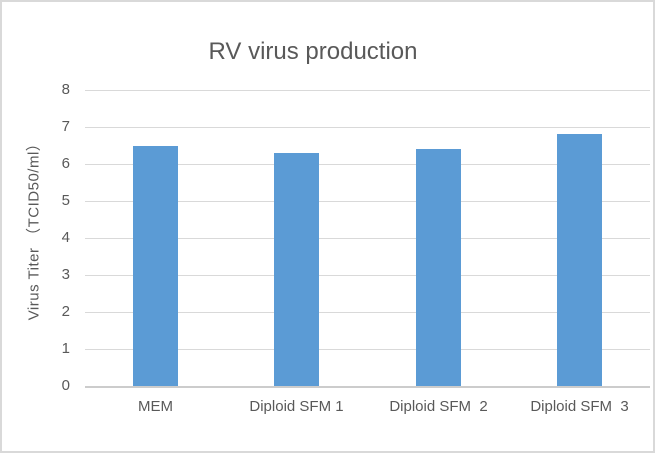  I want to click on bar-mem, so click(155, 266).